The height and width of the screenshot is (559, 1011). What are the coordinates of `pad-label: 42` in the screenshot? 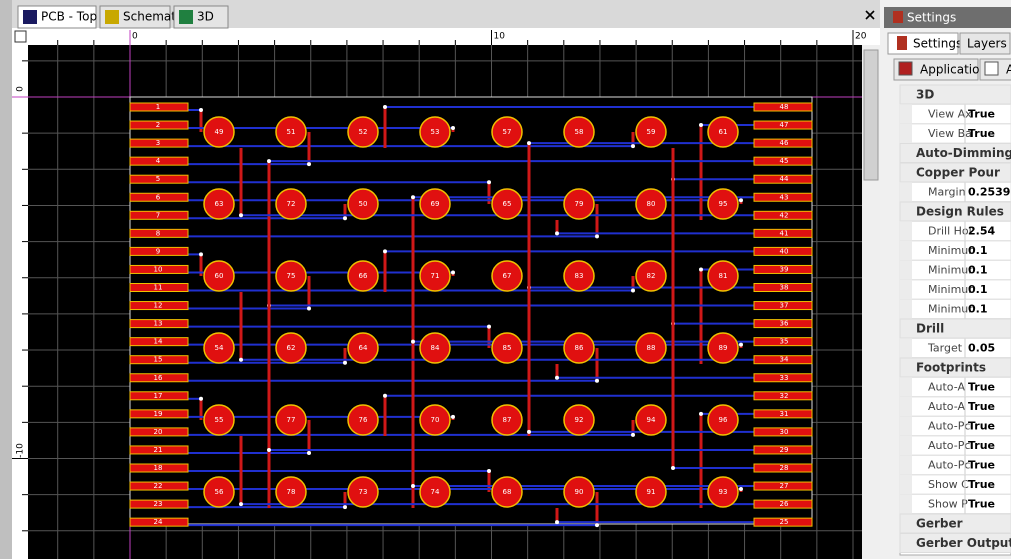 It's located at (784, 215).